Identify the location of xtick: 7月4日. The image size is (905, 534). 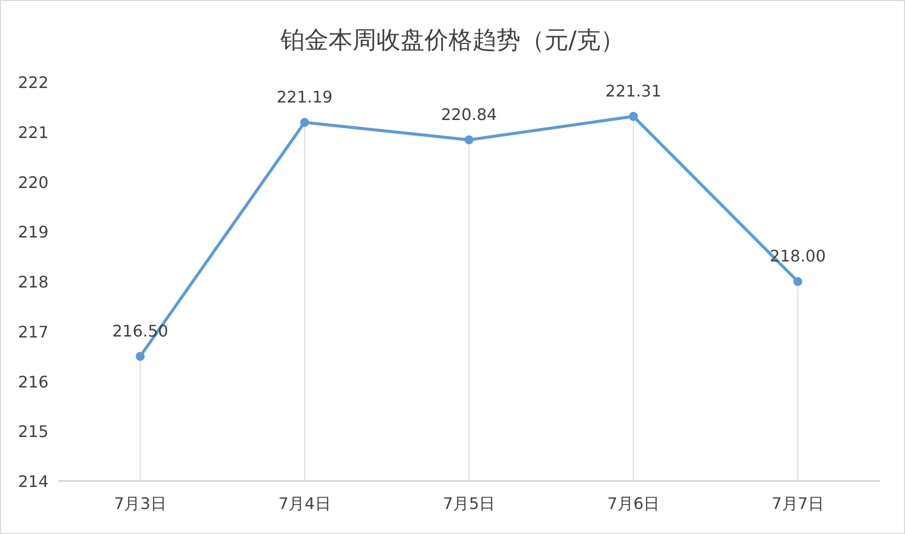
(304, 503).